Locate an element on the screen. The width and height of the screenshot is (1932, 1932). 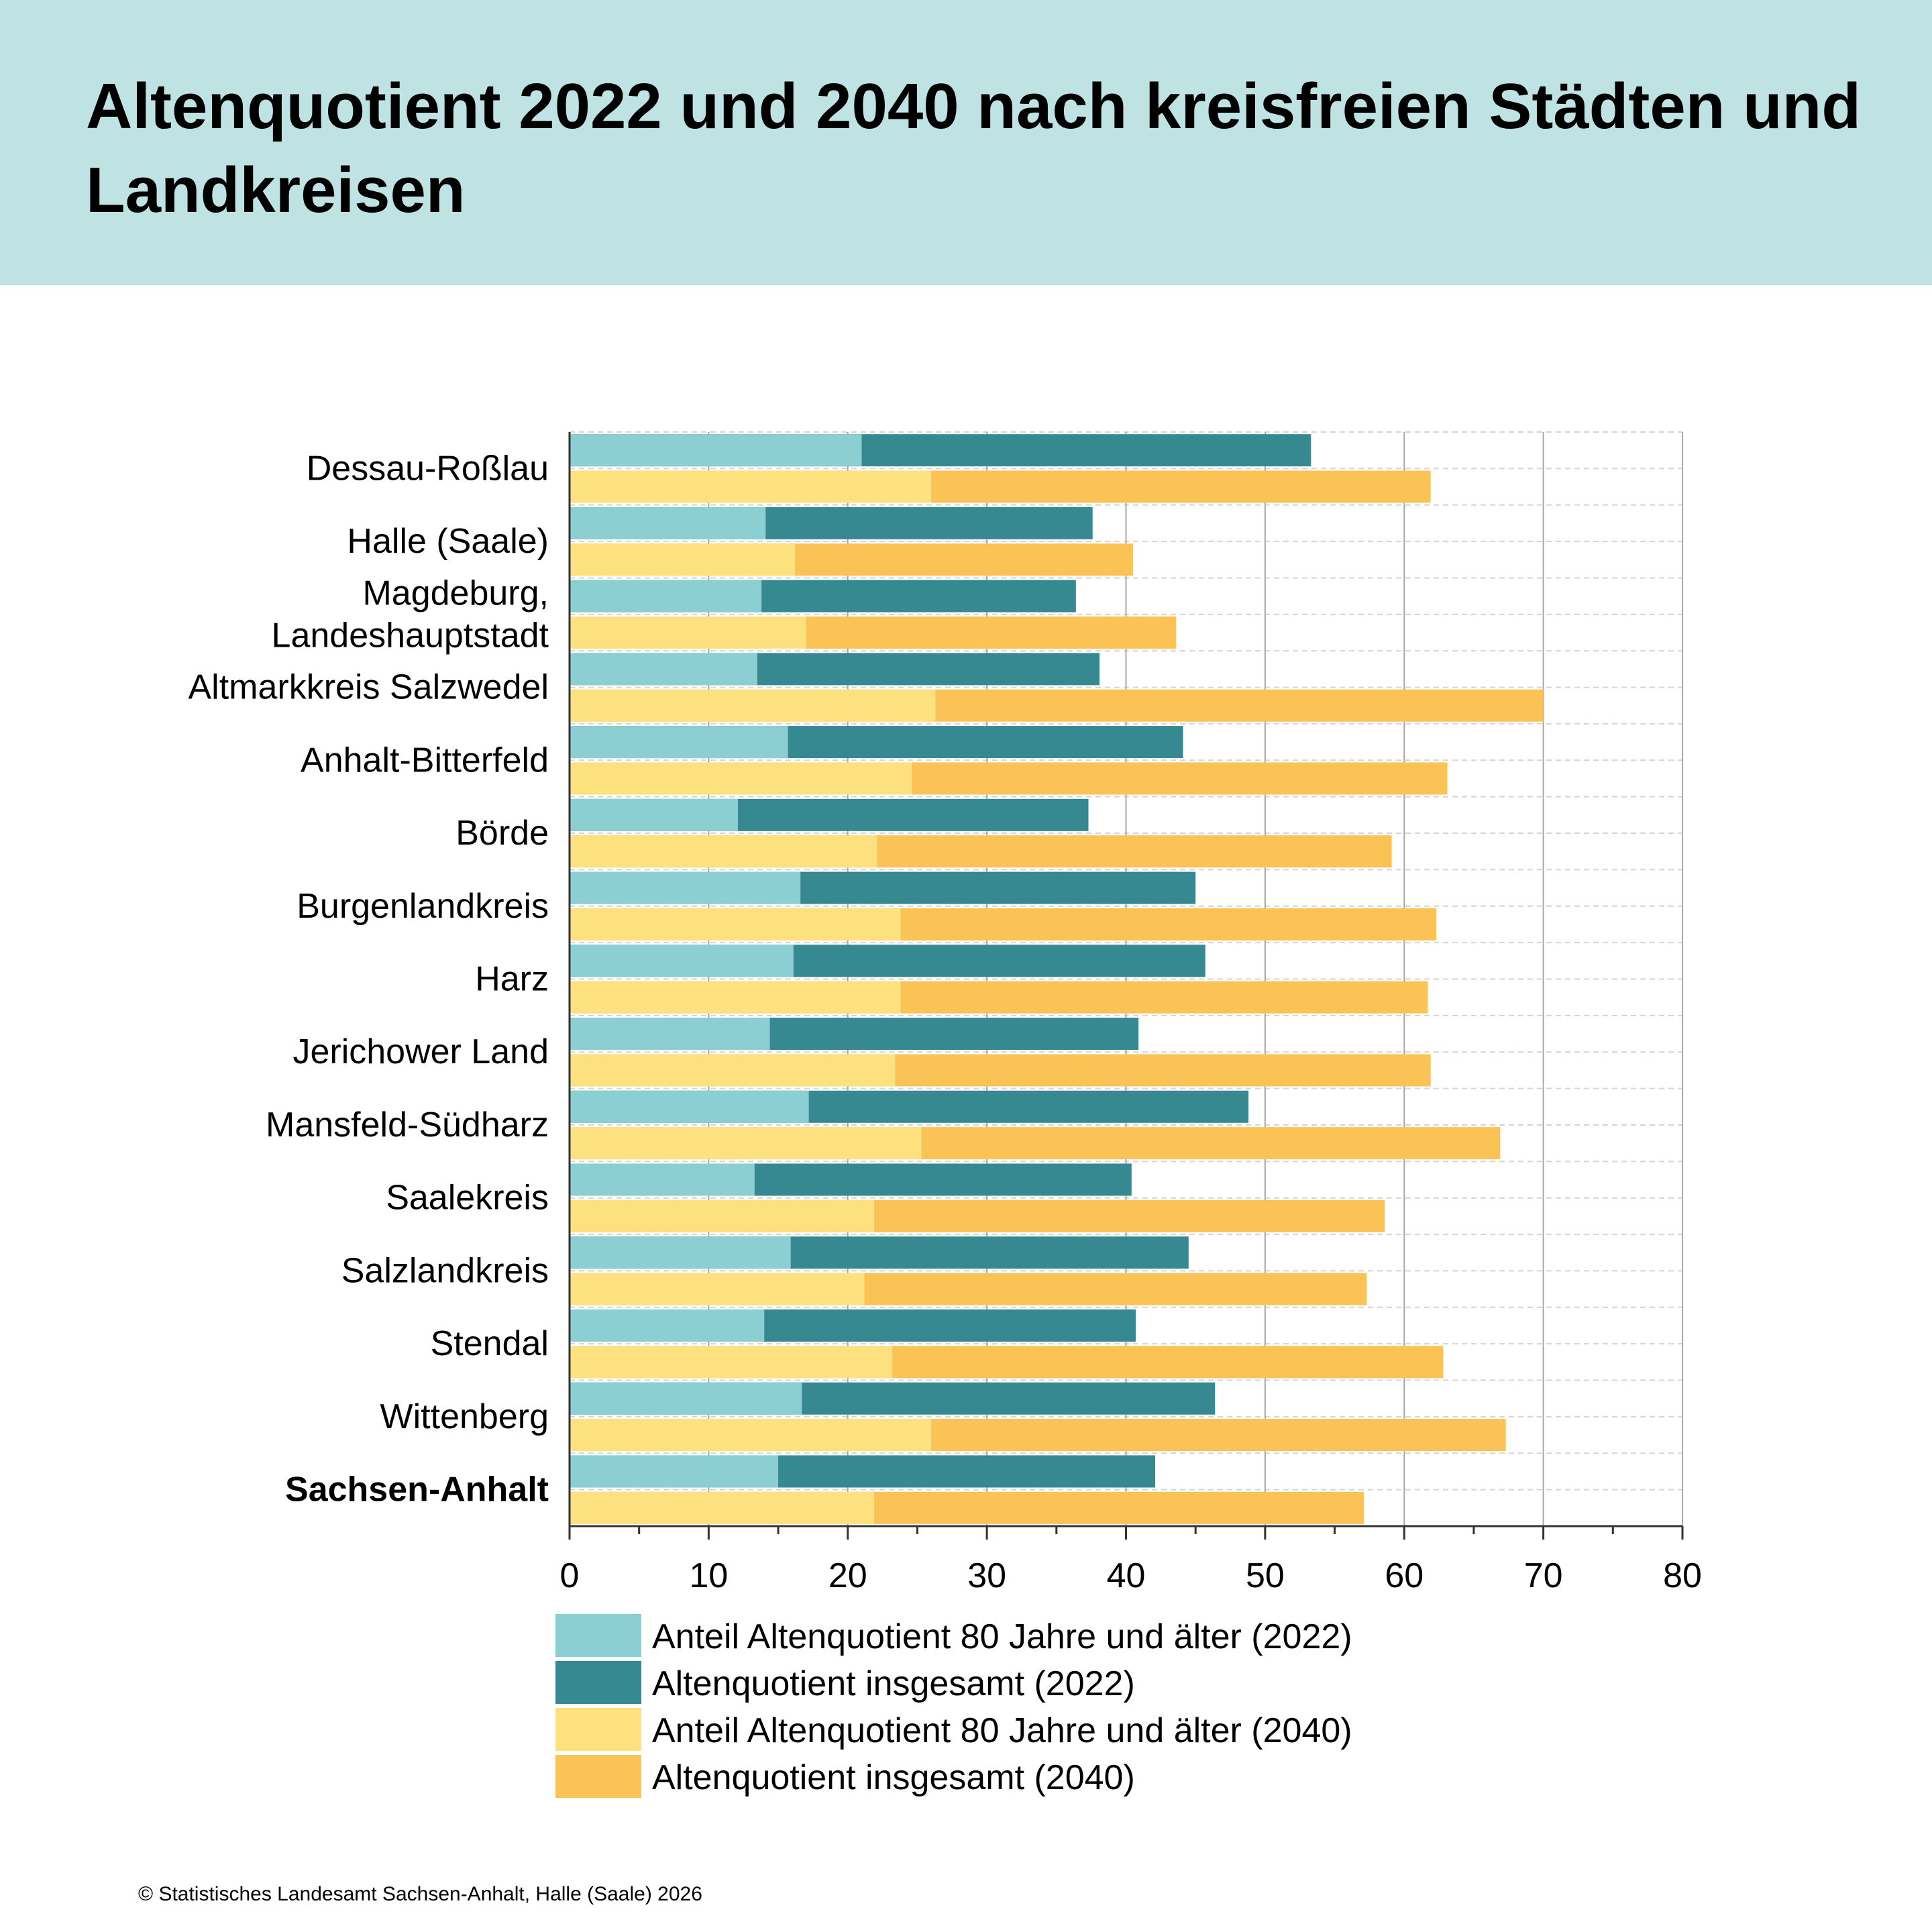
category-label: Jerichower Land is located at coordinates (420, 1051).